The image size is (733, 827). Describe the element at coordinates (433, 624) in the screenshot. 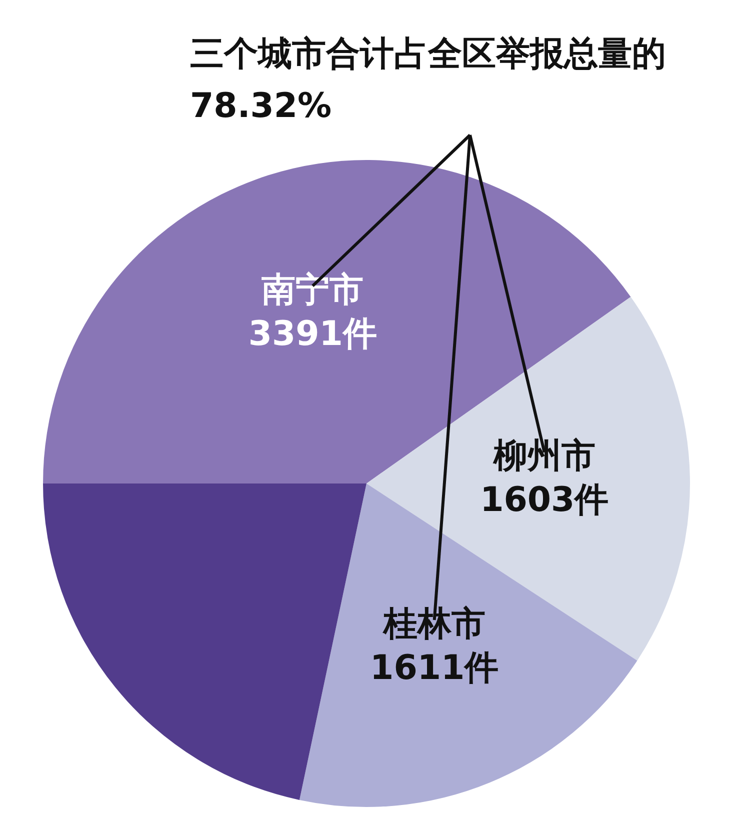

I see `slice-label: 桂林市` at that location.